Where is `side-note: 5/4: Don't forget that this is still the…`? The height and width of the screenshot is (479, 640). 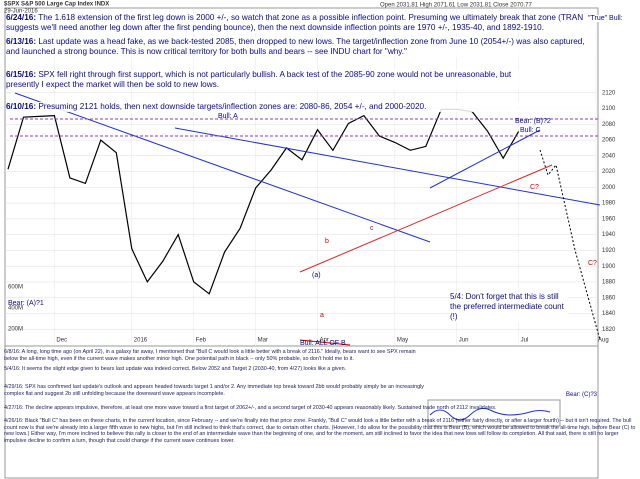
side-note: 5/4: Don't forget that this is still the… is located at coordinates (509, 307).